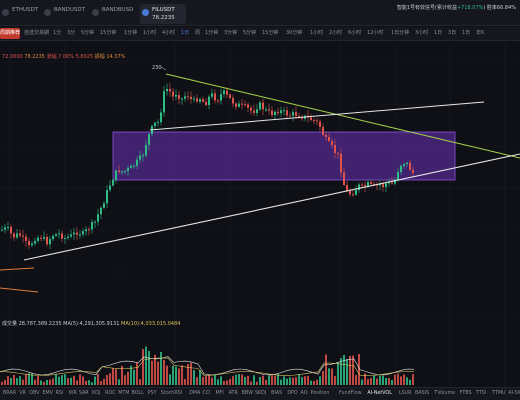 The width and height of the screenshot is (520, 400). Describe the element at coordinates (400, 33) in the screenshot. I see `timeframe-item: 1日分钟` at that location.